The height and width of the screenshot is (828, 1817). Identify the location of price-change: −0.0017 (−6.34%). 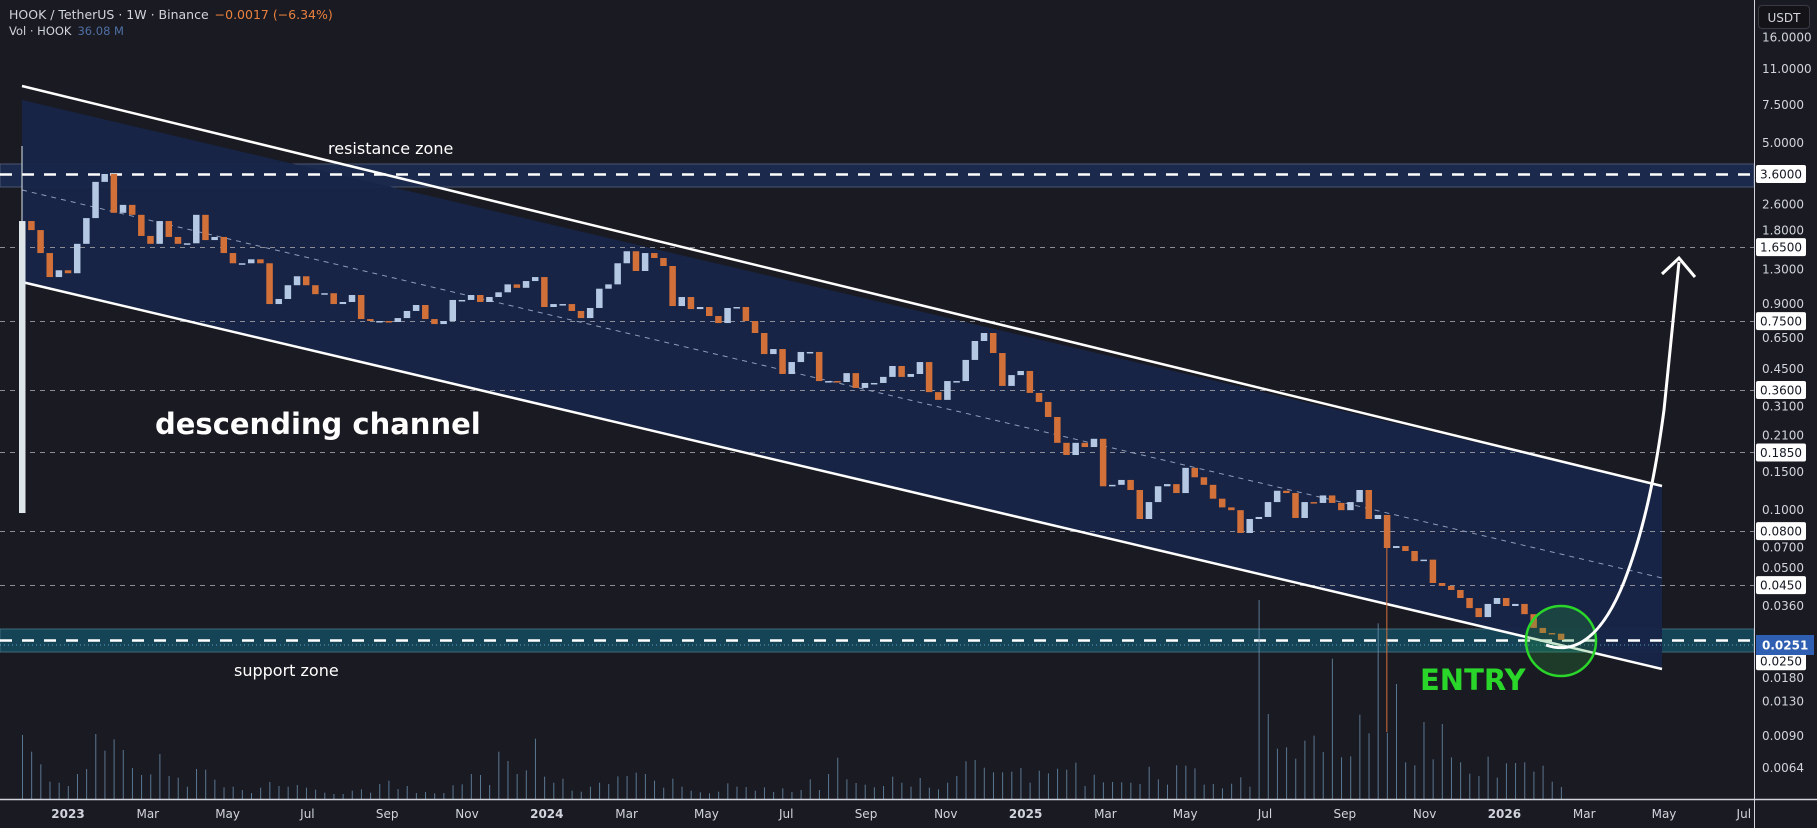
(273, 14).